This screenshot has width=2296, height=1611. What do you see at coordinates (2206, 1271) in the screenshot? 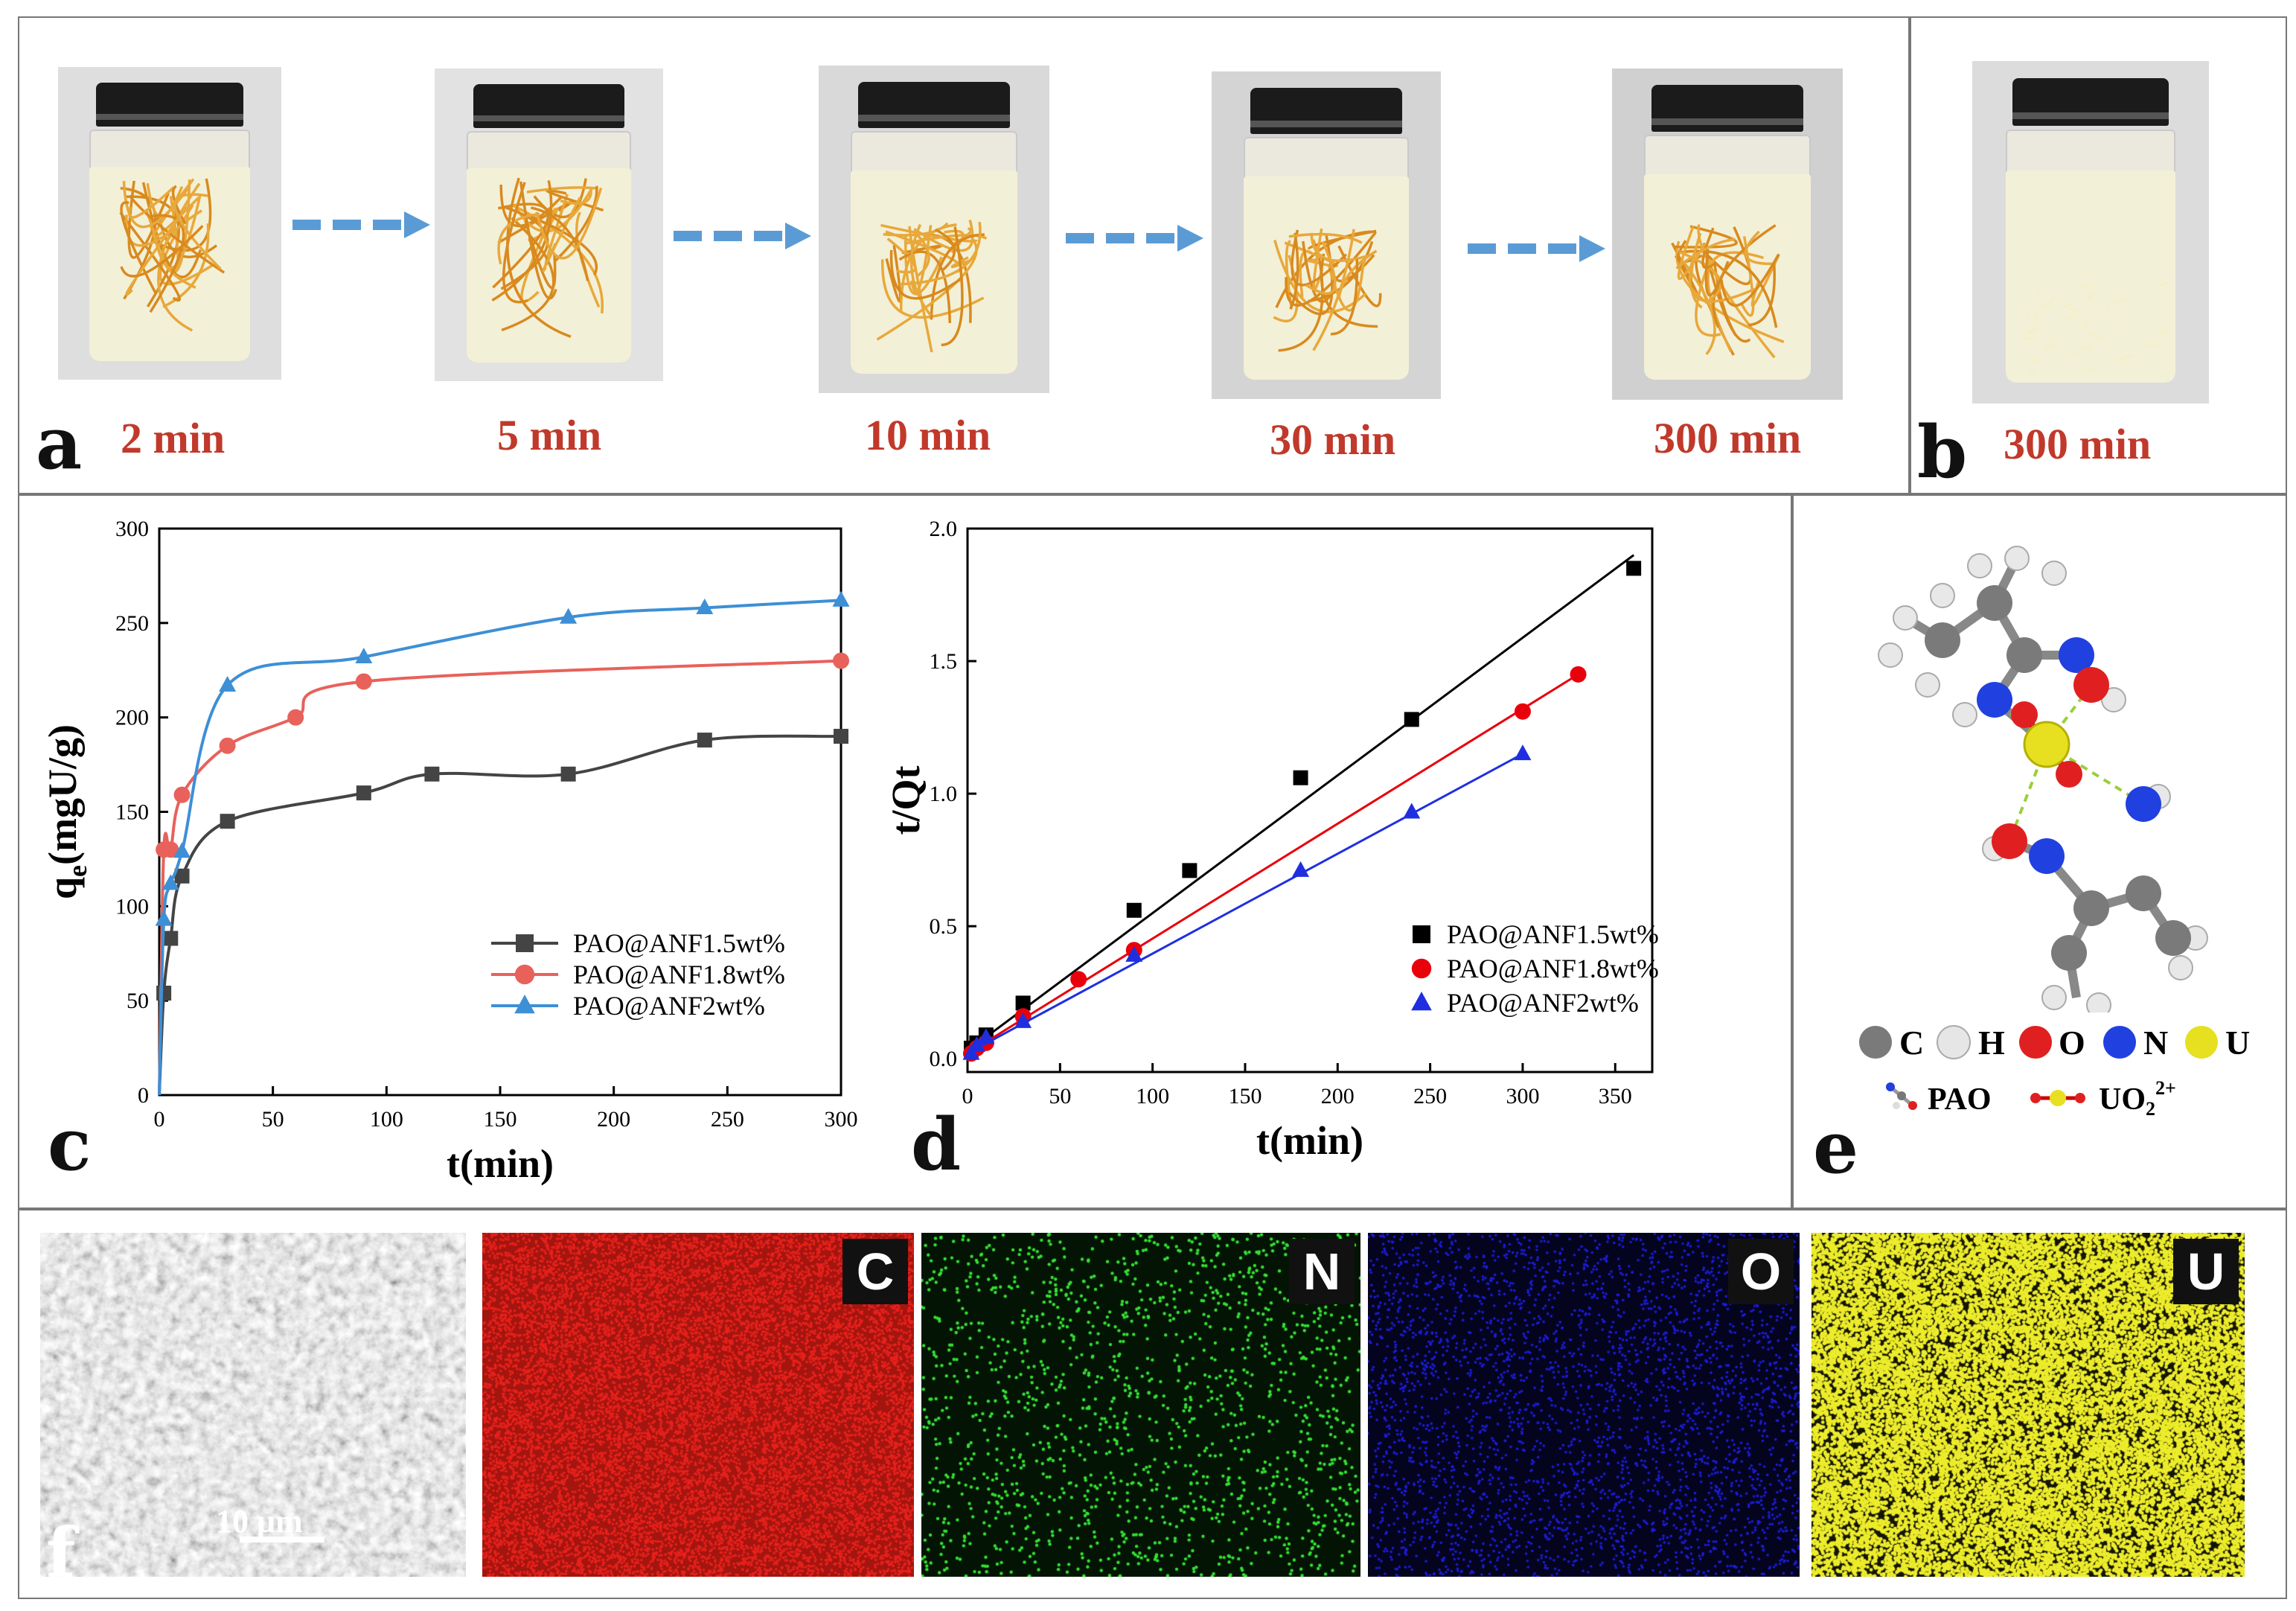
I see `eds-tag-u: U` at bounding box center [2206, 1271].